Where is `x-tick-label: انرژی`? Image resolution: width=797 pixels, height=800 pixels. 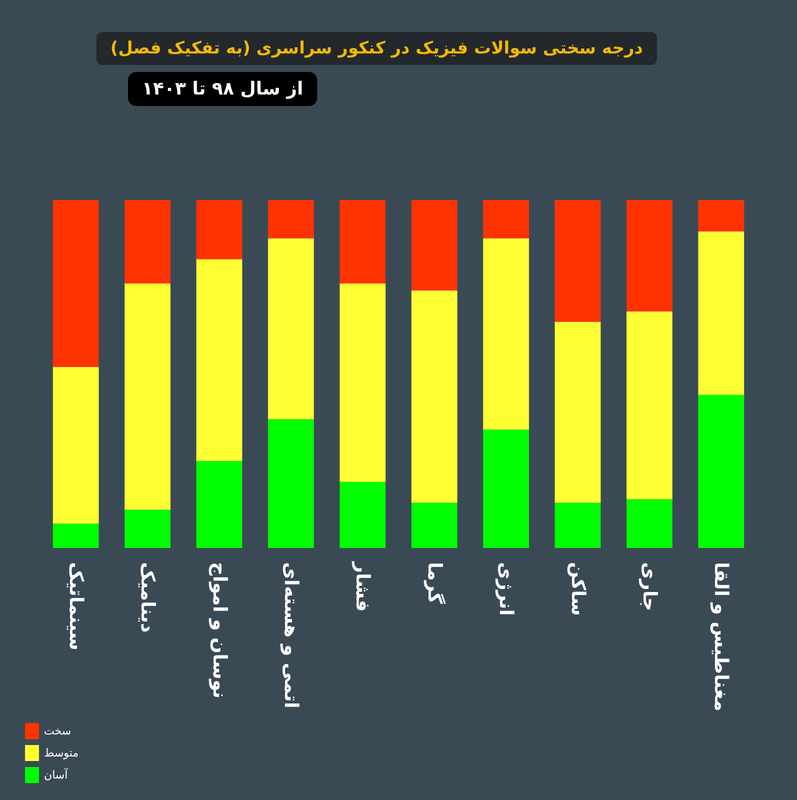
x-tick-label: انرژی is located at coordinates (506, 589).